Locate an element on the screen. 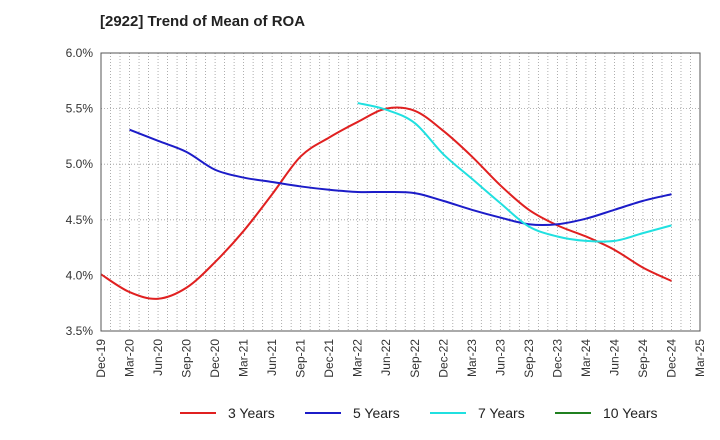  x-tick-label: Jun-21 is located at coordinates (272, 357).